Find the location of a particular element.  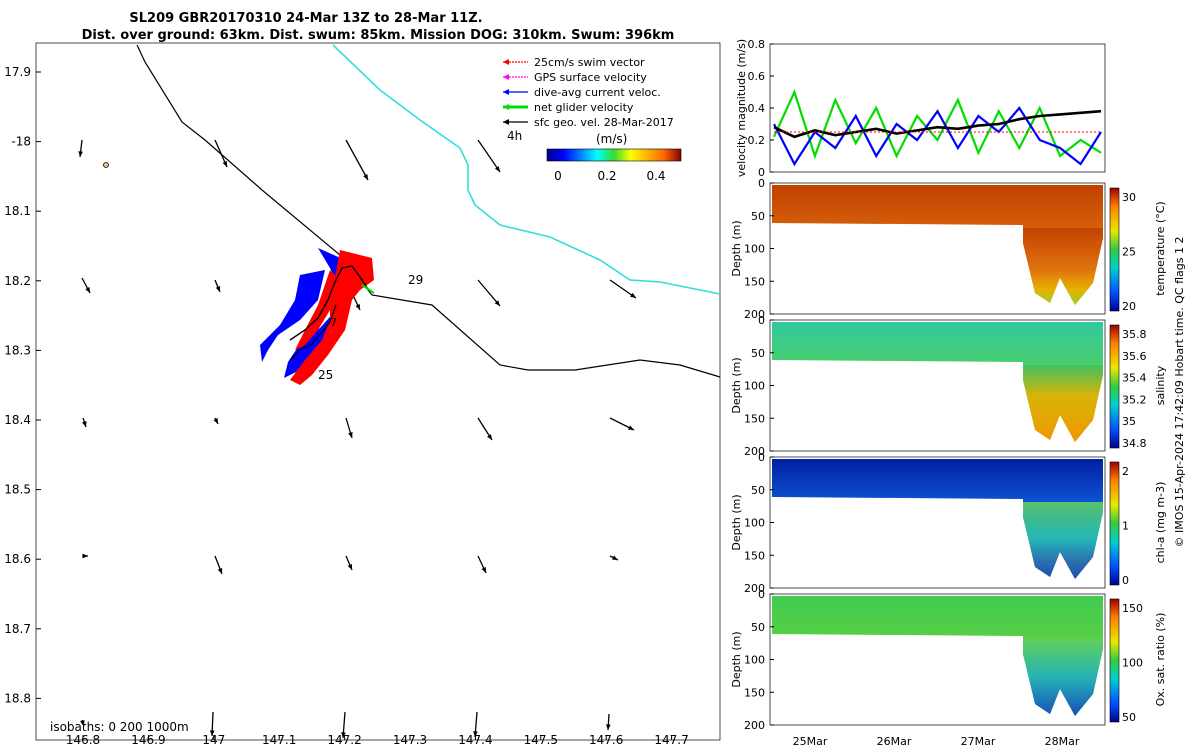

date-tick-label: 25Mar is located at coordinates (810, 741).